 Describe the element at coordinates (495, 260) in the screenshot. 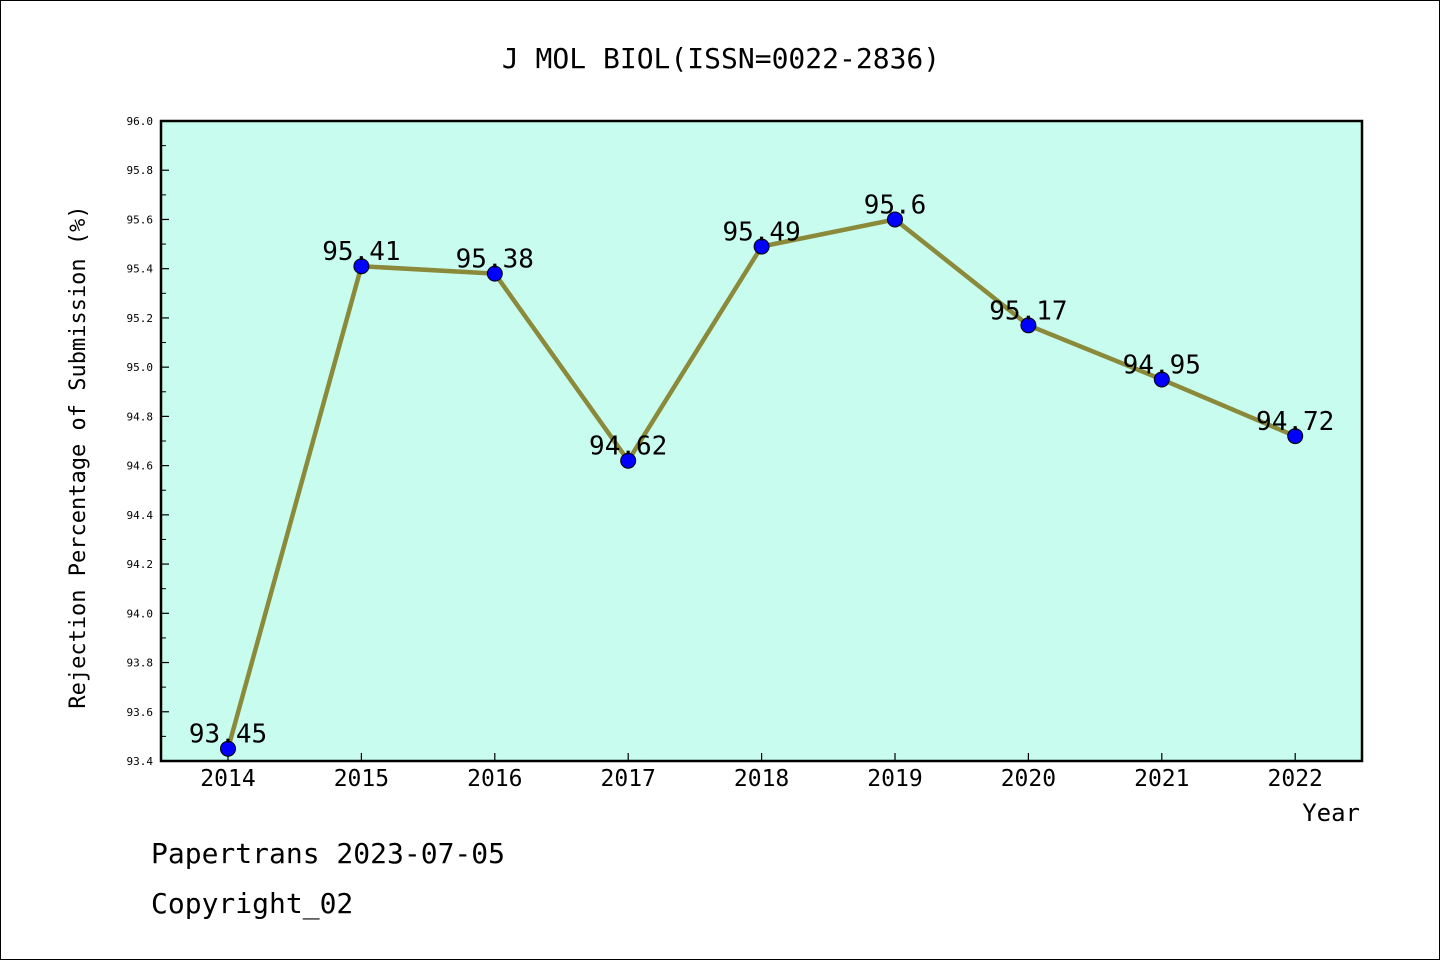

I see `data-label: 95.38` at that location.